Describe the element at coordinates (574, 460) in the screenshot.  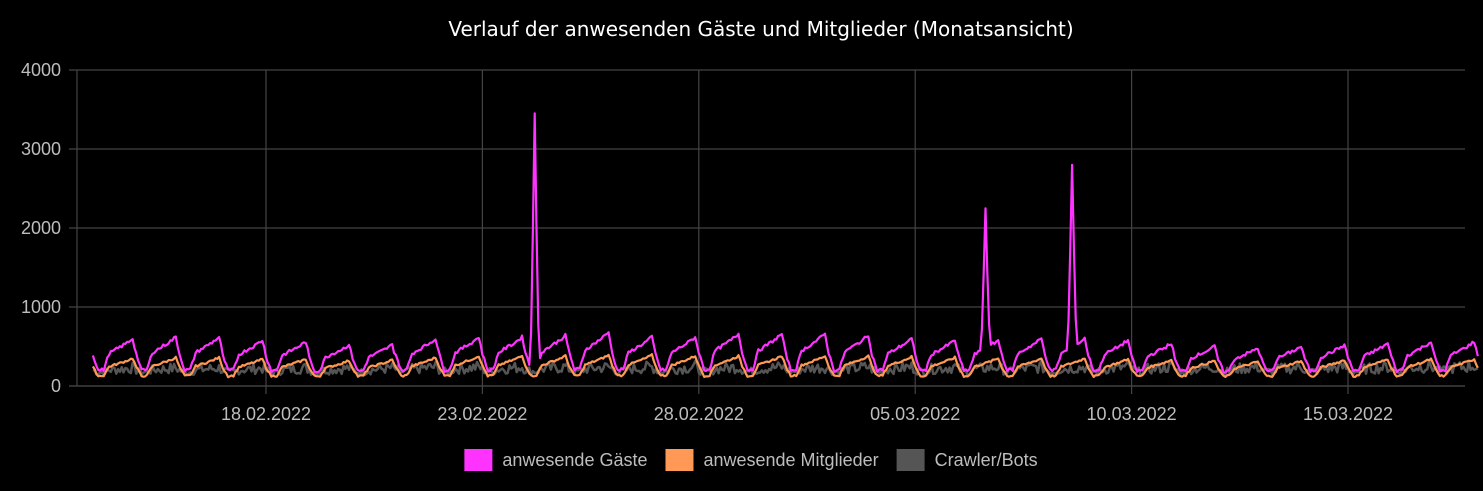
I see `legend-label: anwesende Gäste` at that location.